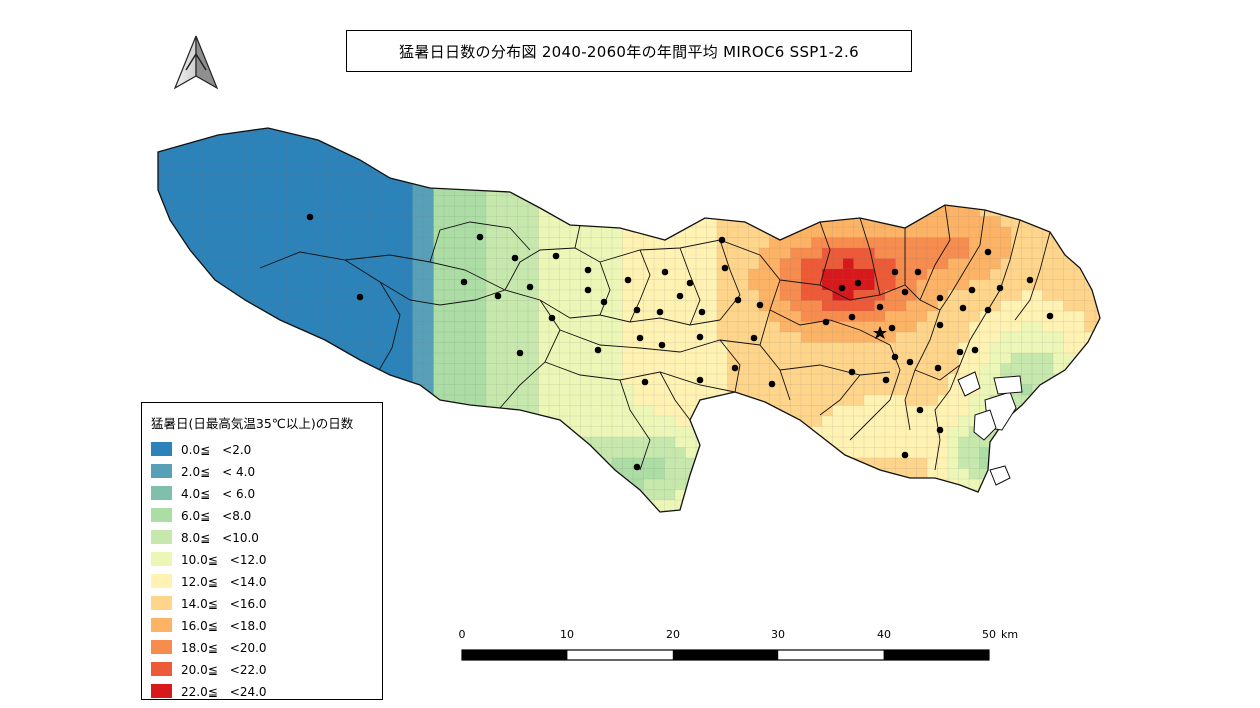 This screenshot has height=708, width=1260. What do you see at coordinates (266, 493) in the screenshot?
I see `legend-item: 4.0≦ < 6.0` at bounding box center [266, 493].